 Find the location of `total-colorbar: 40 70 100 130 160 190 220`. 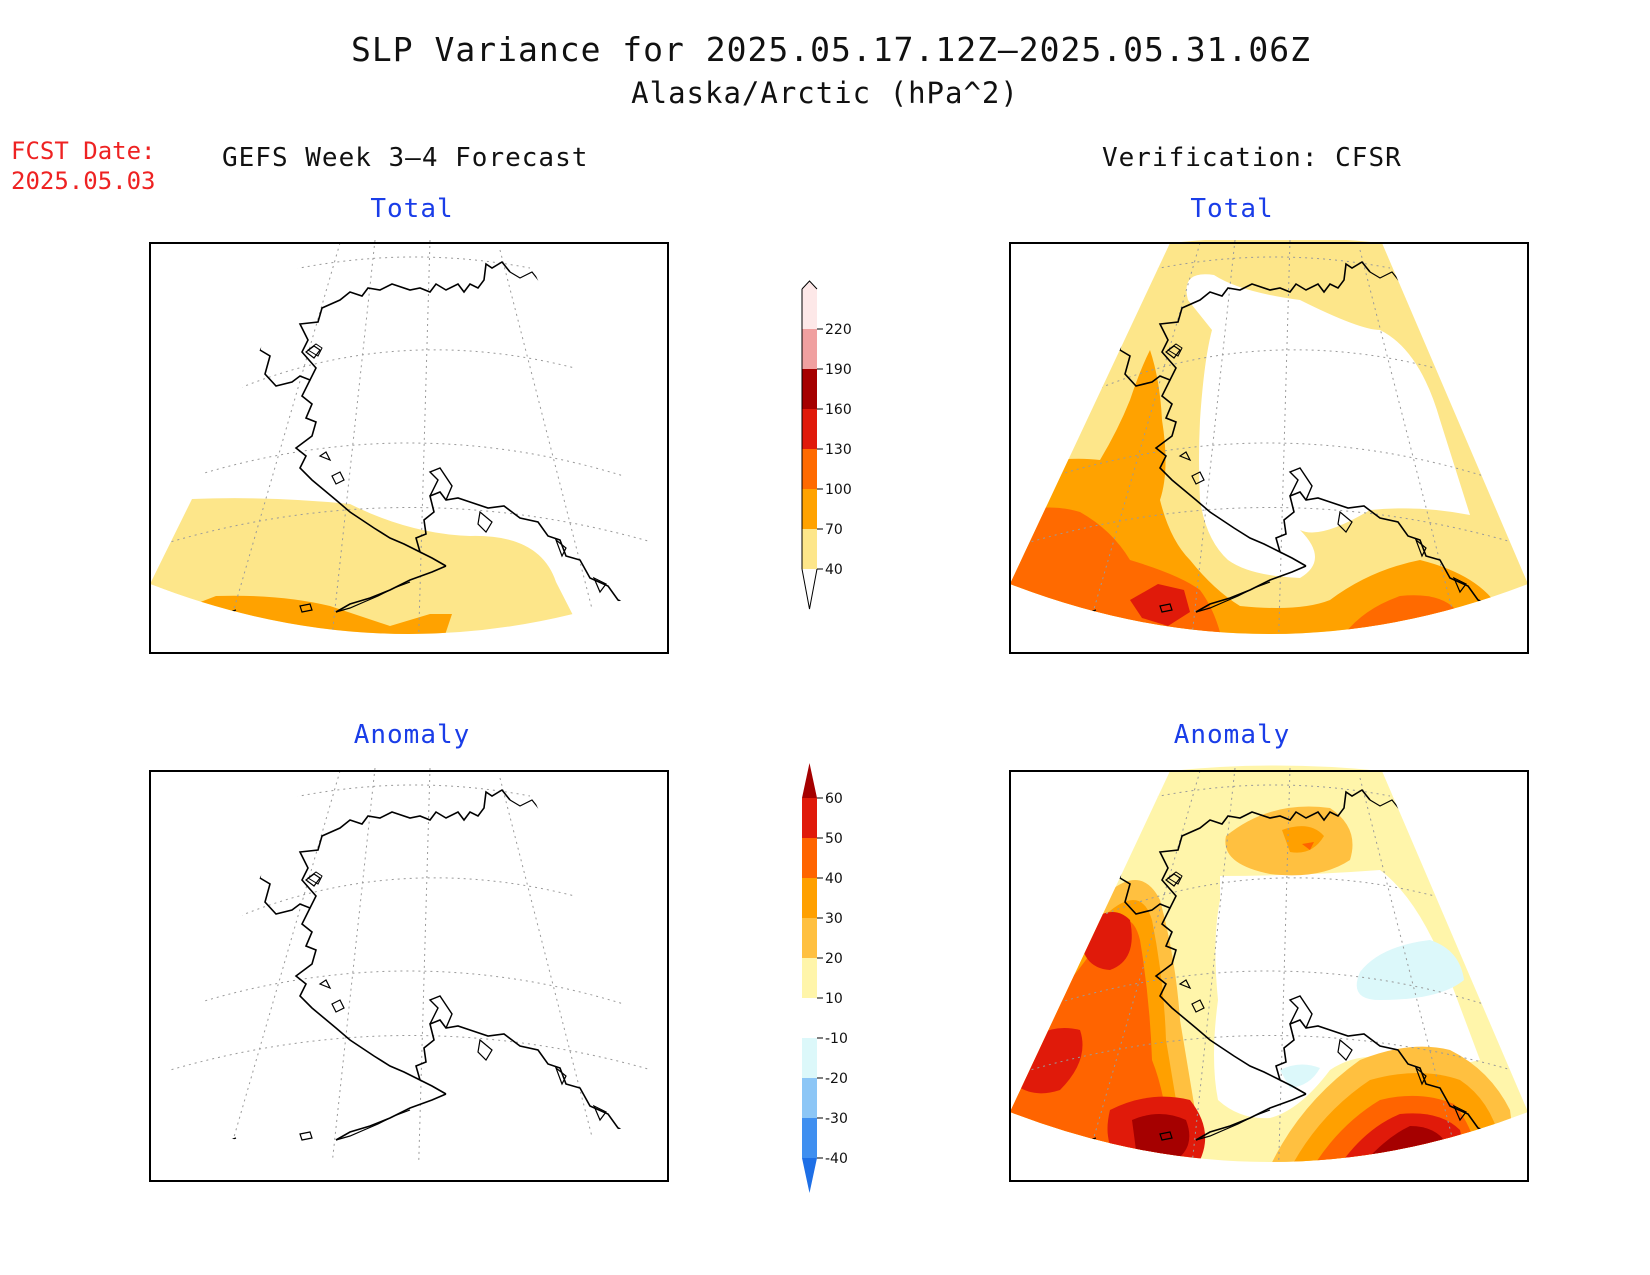

total-colorbar: 40 70 100 130 160 190 220 is located at coordinates (826, 445).